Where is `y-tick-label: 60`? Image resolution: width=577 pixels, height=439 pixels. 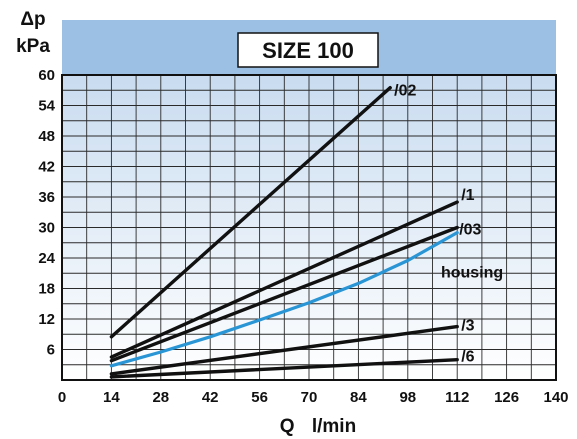 y-tick-label: 60 is located at coordinates (46, 75).